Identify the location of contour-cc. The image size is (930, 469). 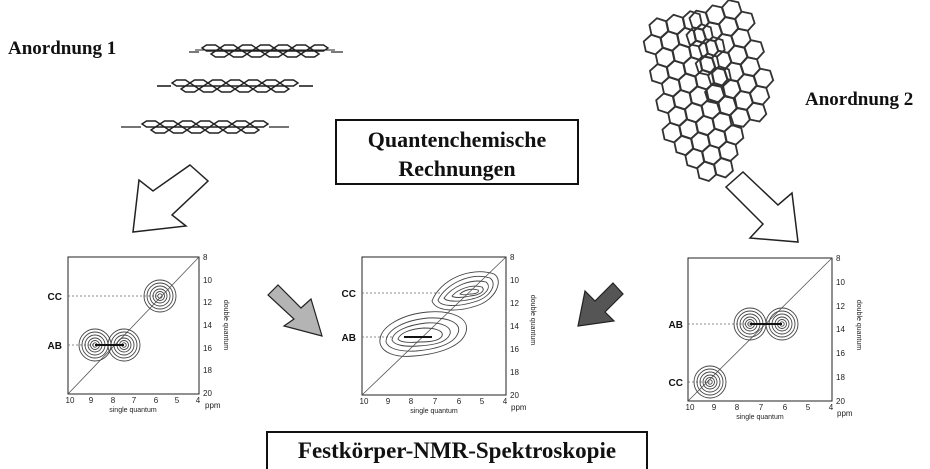
(465, 291).